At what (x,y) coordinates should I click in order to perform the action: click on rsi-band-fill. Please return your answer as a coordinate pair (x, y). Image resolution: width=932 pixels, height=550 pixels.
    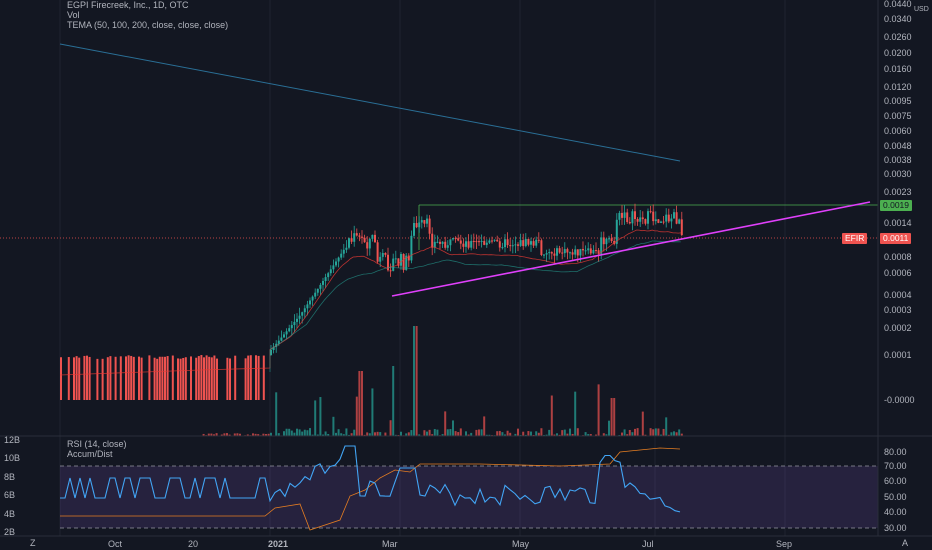
    Looking at the image, I should click on (469, 497).